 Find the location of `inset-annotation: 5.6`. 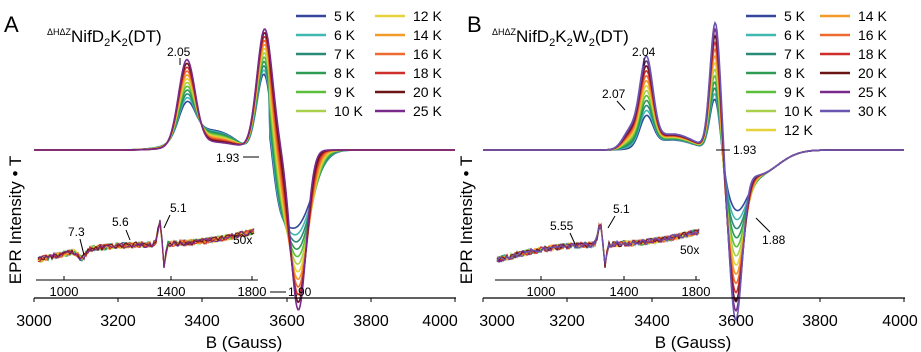

inset-annotation: 5.6 is located at coordinates (120, 222).